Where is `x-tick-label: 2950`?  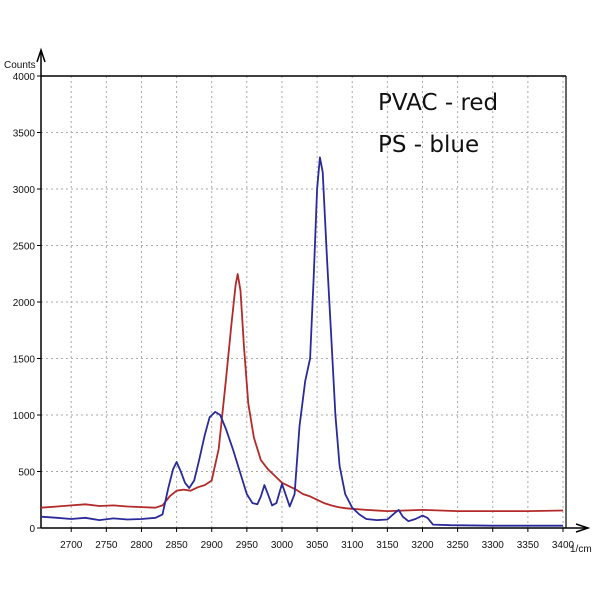
x-tick-label: 2950 is located at coordinates (247, 545).